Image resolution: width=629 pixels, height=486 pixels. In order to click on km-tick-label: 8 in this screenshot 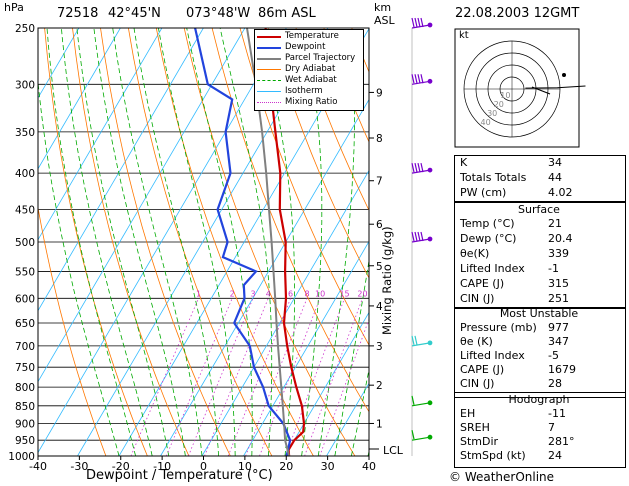, I will do `click(379, 139)`.